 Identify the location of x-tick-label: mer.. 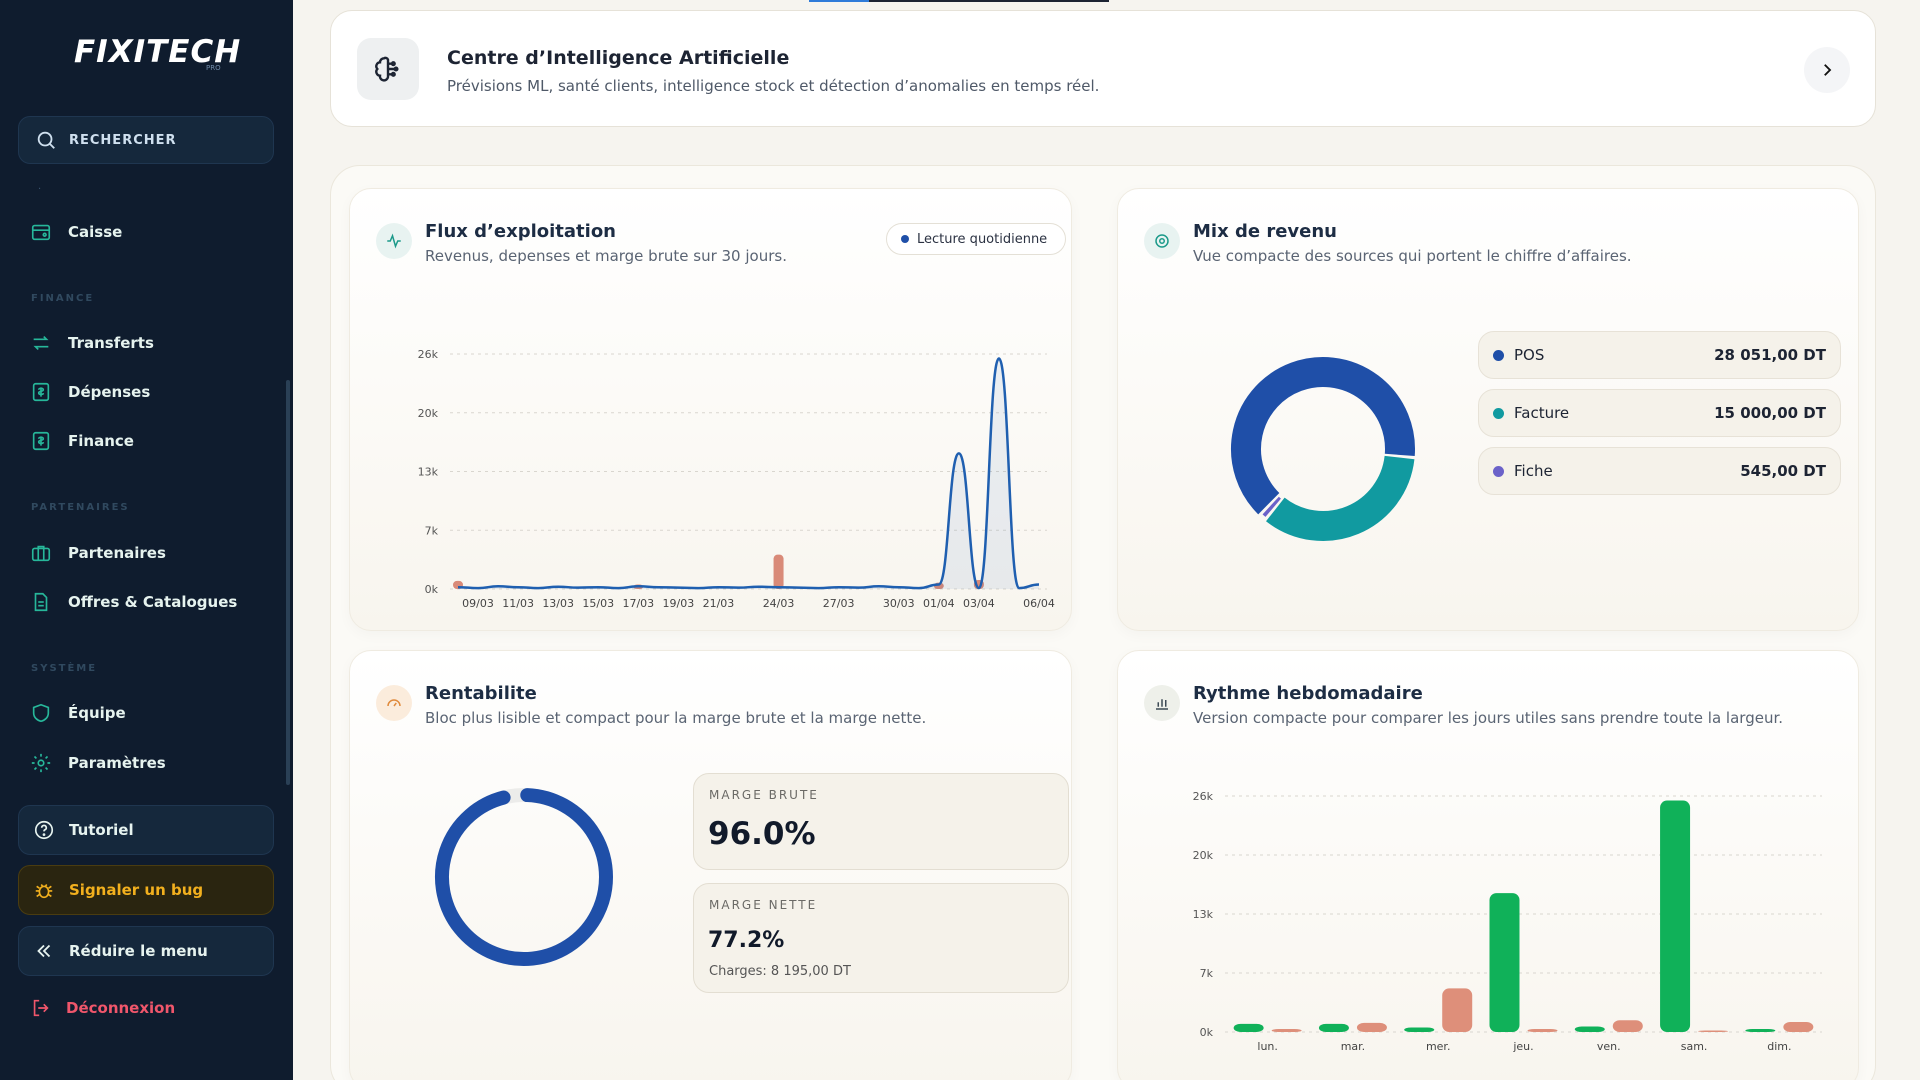
(1438, 1046).